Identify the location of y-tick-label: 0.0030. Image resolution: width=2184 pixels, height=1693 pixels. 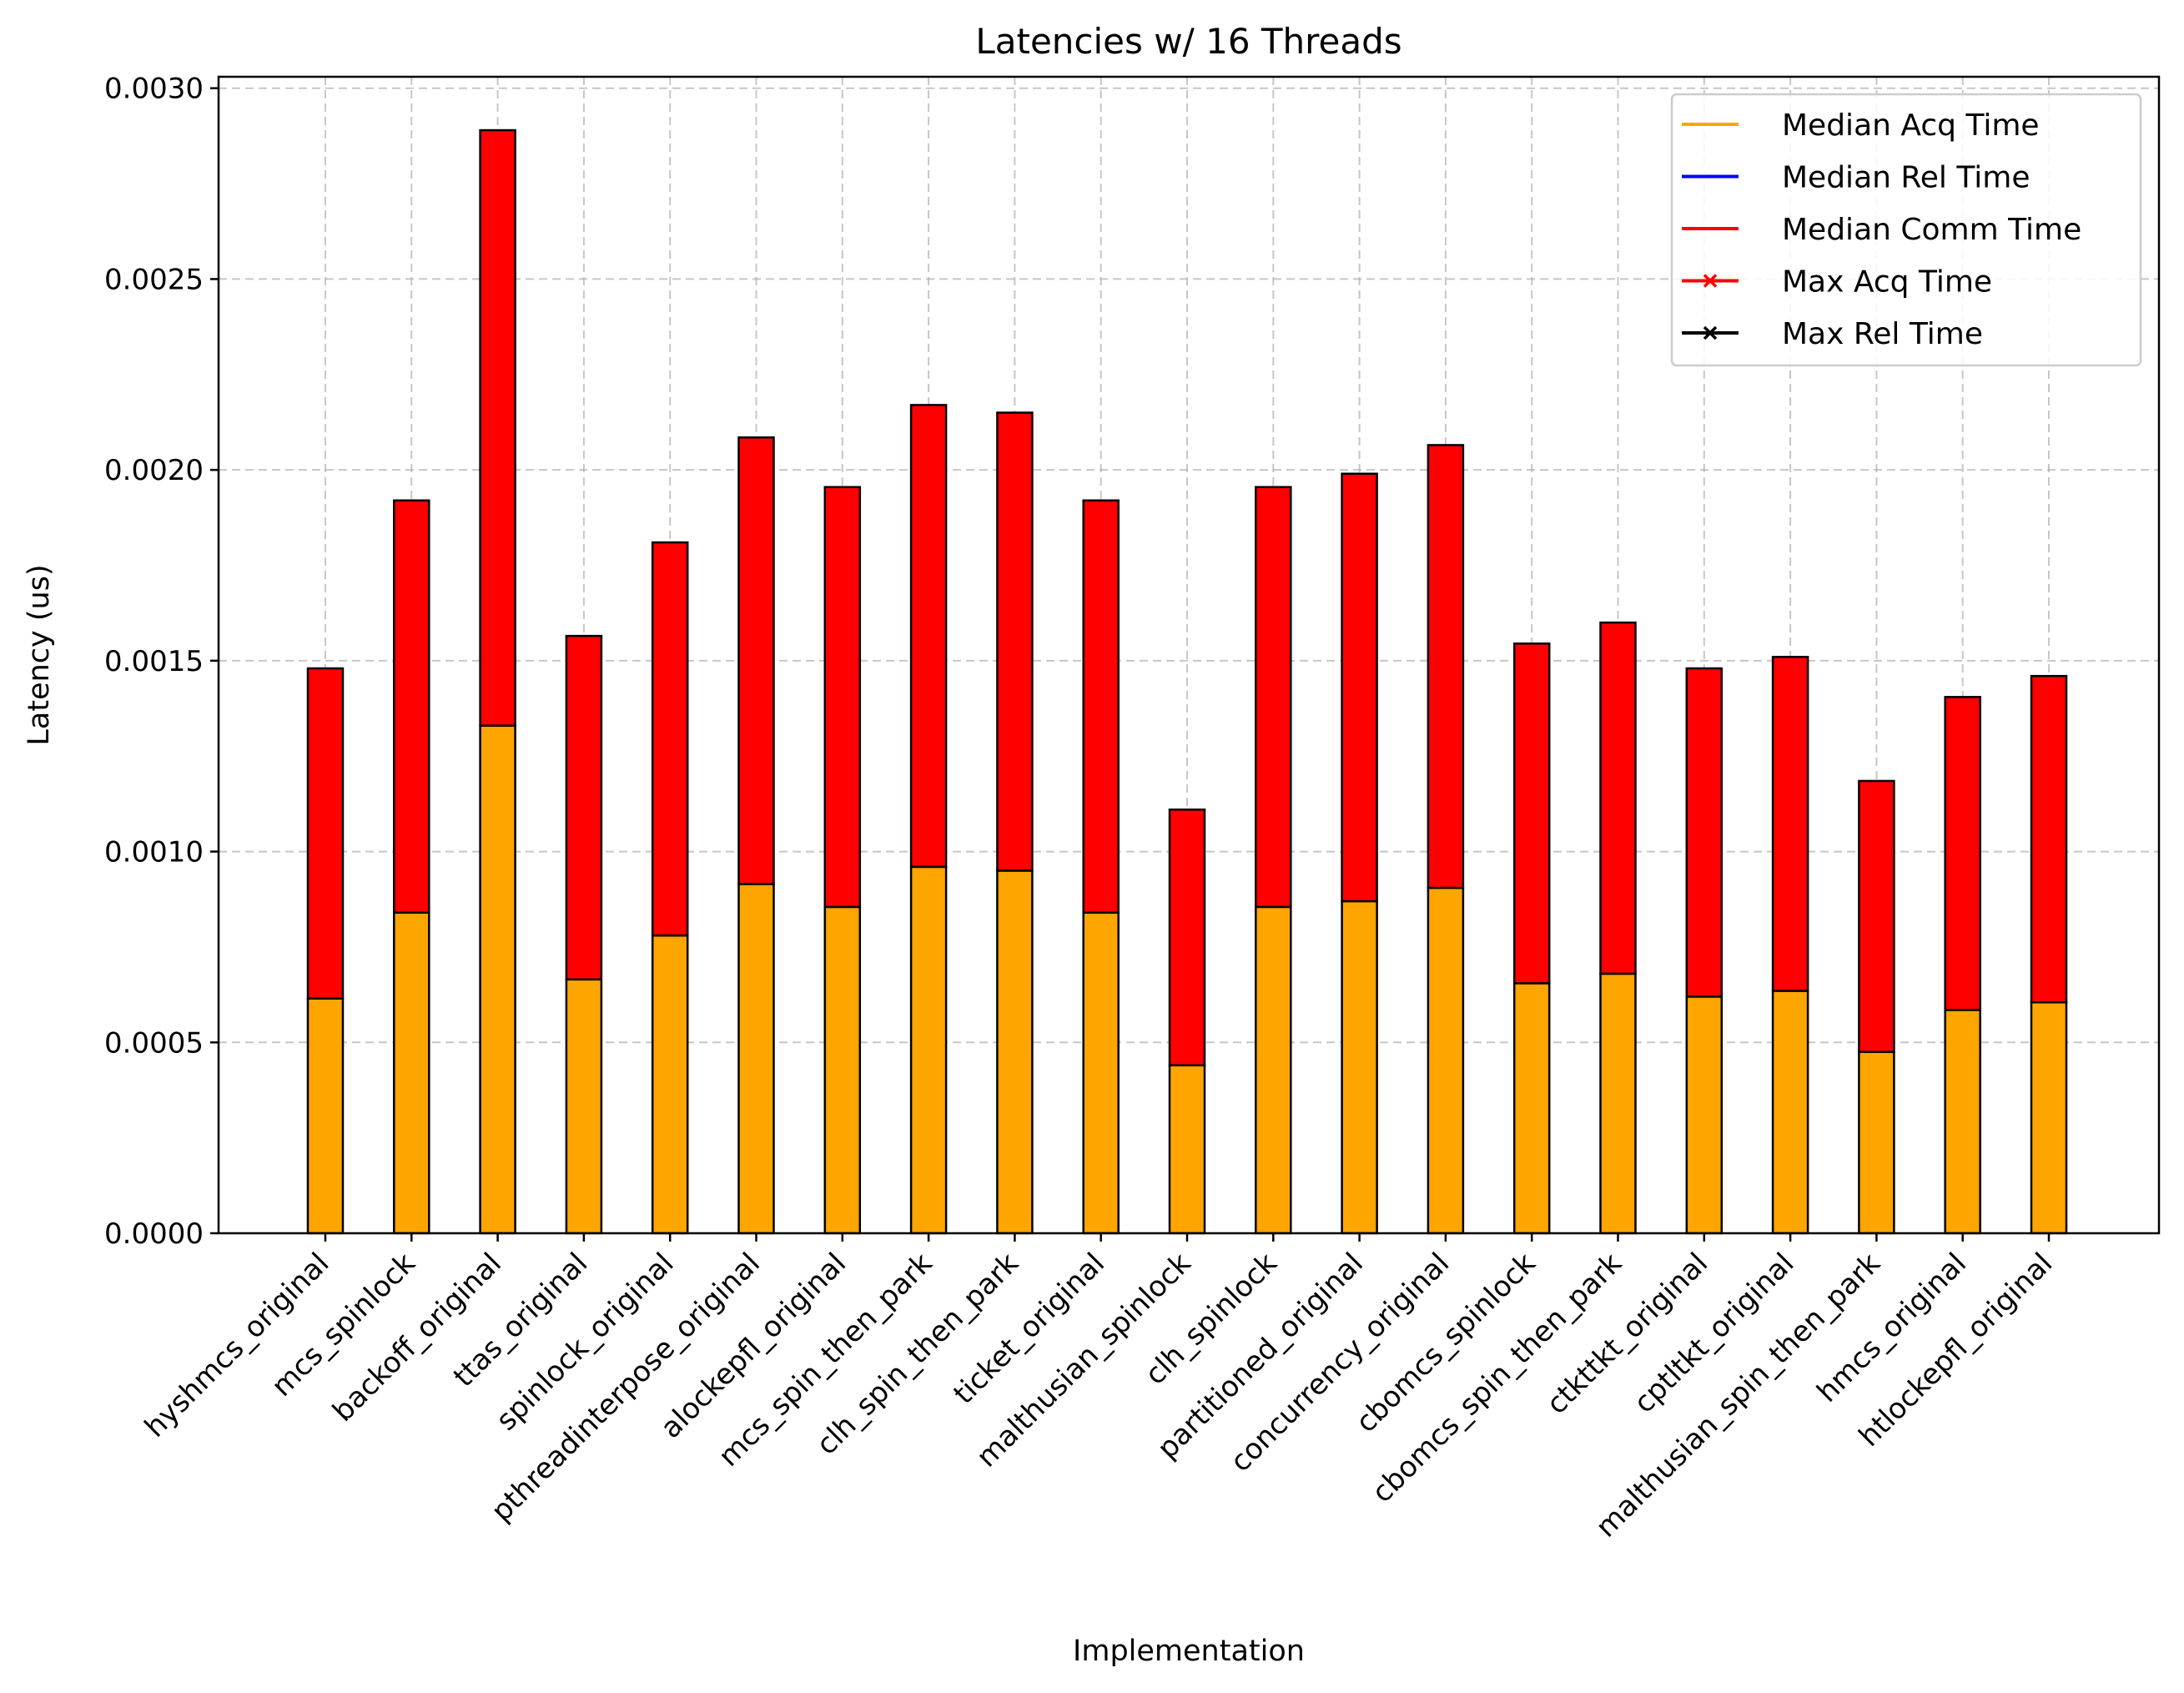
(154, 89).